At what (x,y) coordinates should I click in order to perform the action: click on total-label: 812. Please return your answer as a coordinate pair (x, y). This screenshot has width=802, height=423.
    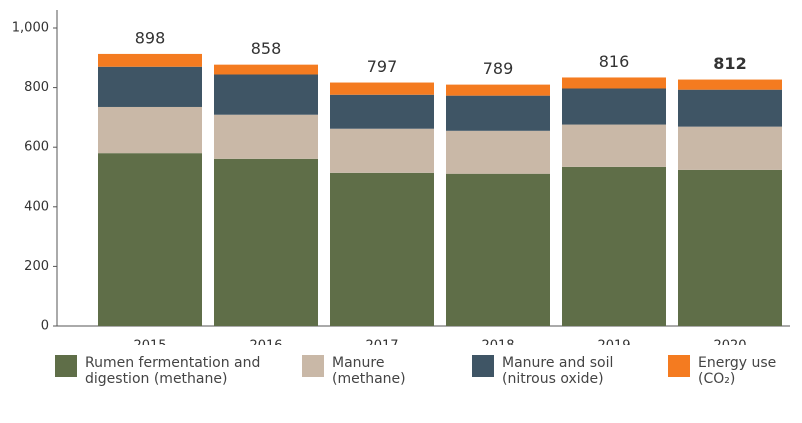
    Looking at the image, I should click on (729, 63).